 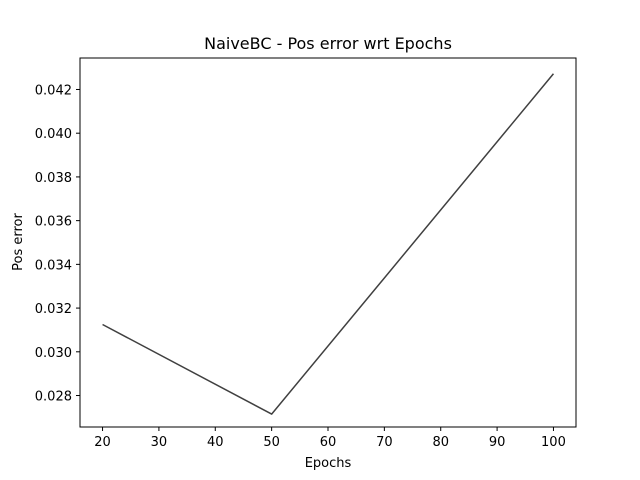 What do you see at coordinates (53, 309) in the screenshot?
I see `y-tick-label: 0.032` at bounding box center [53, 309].